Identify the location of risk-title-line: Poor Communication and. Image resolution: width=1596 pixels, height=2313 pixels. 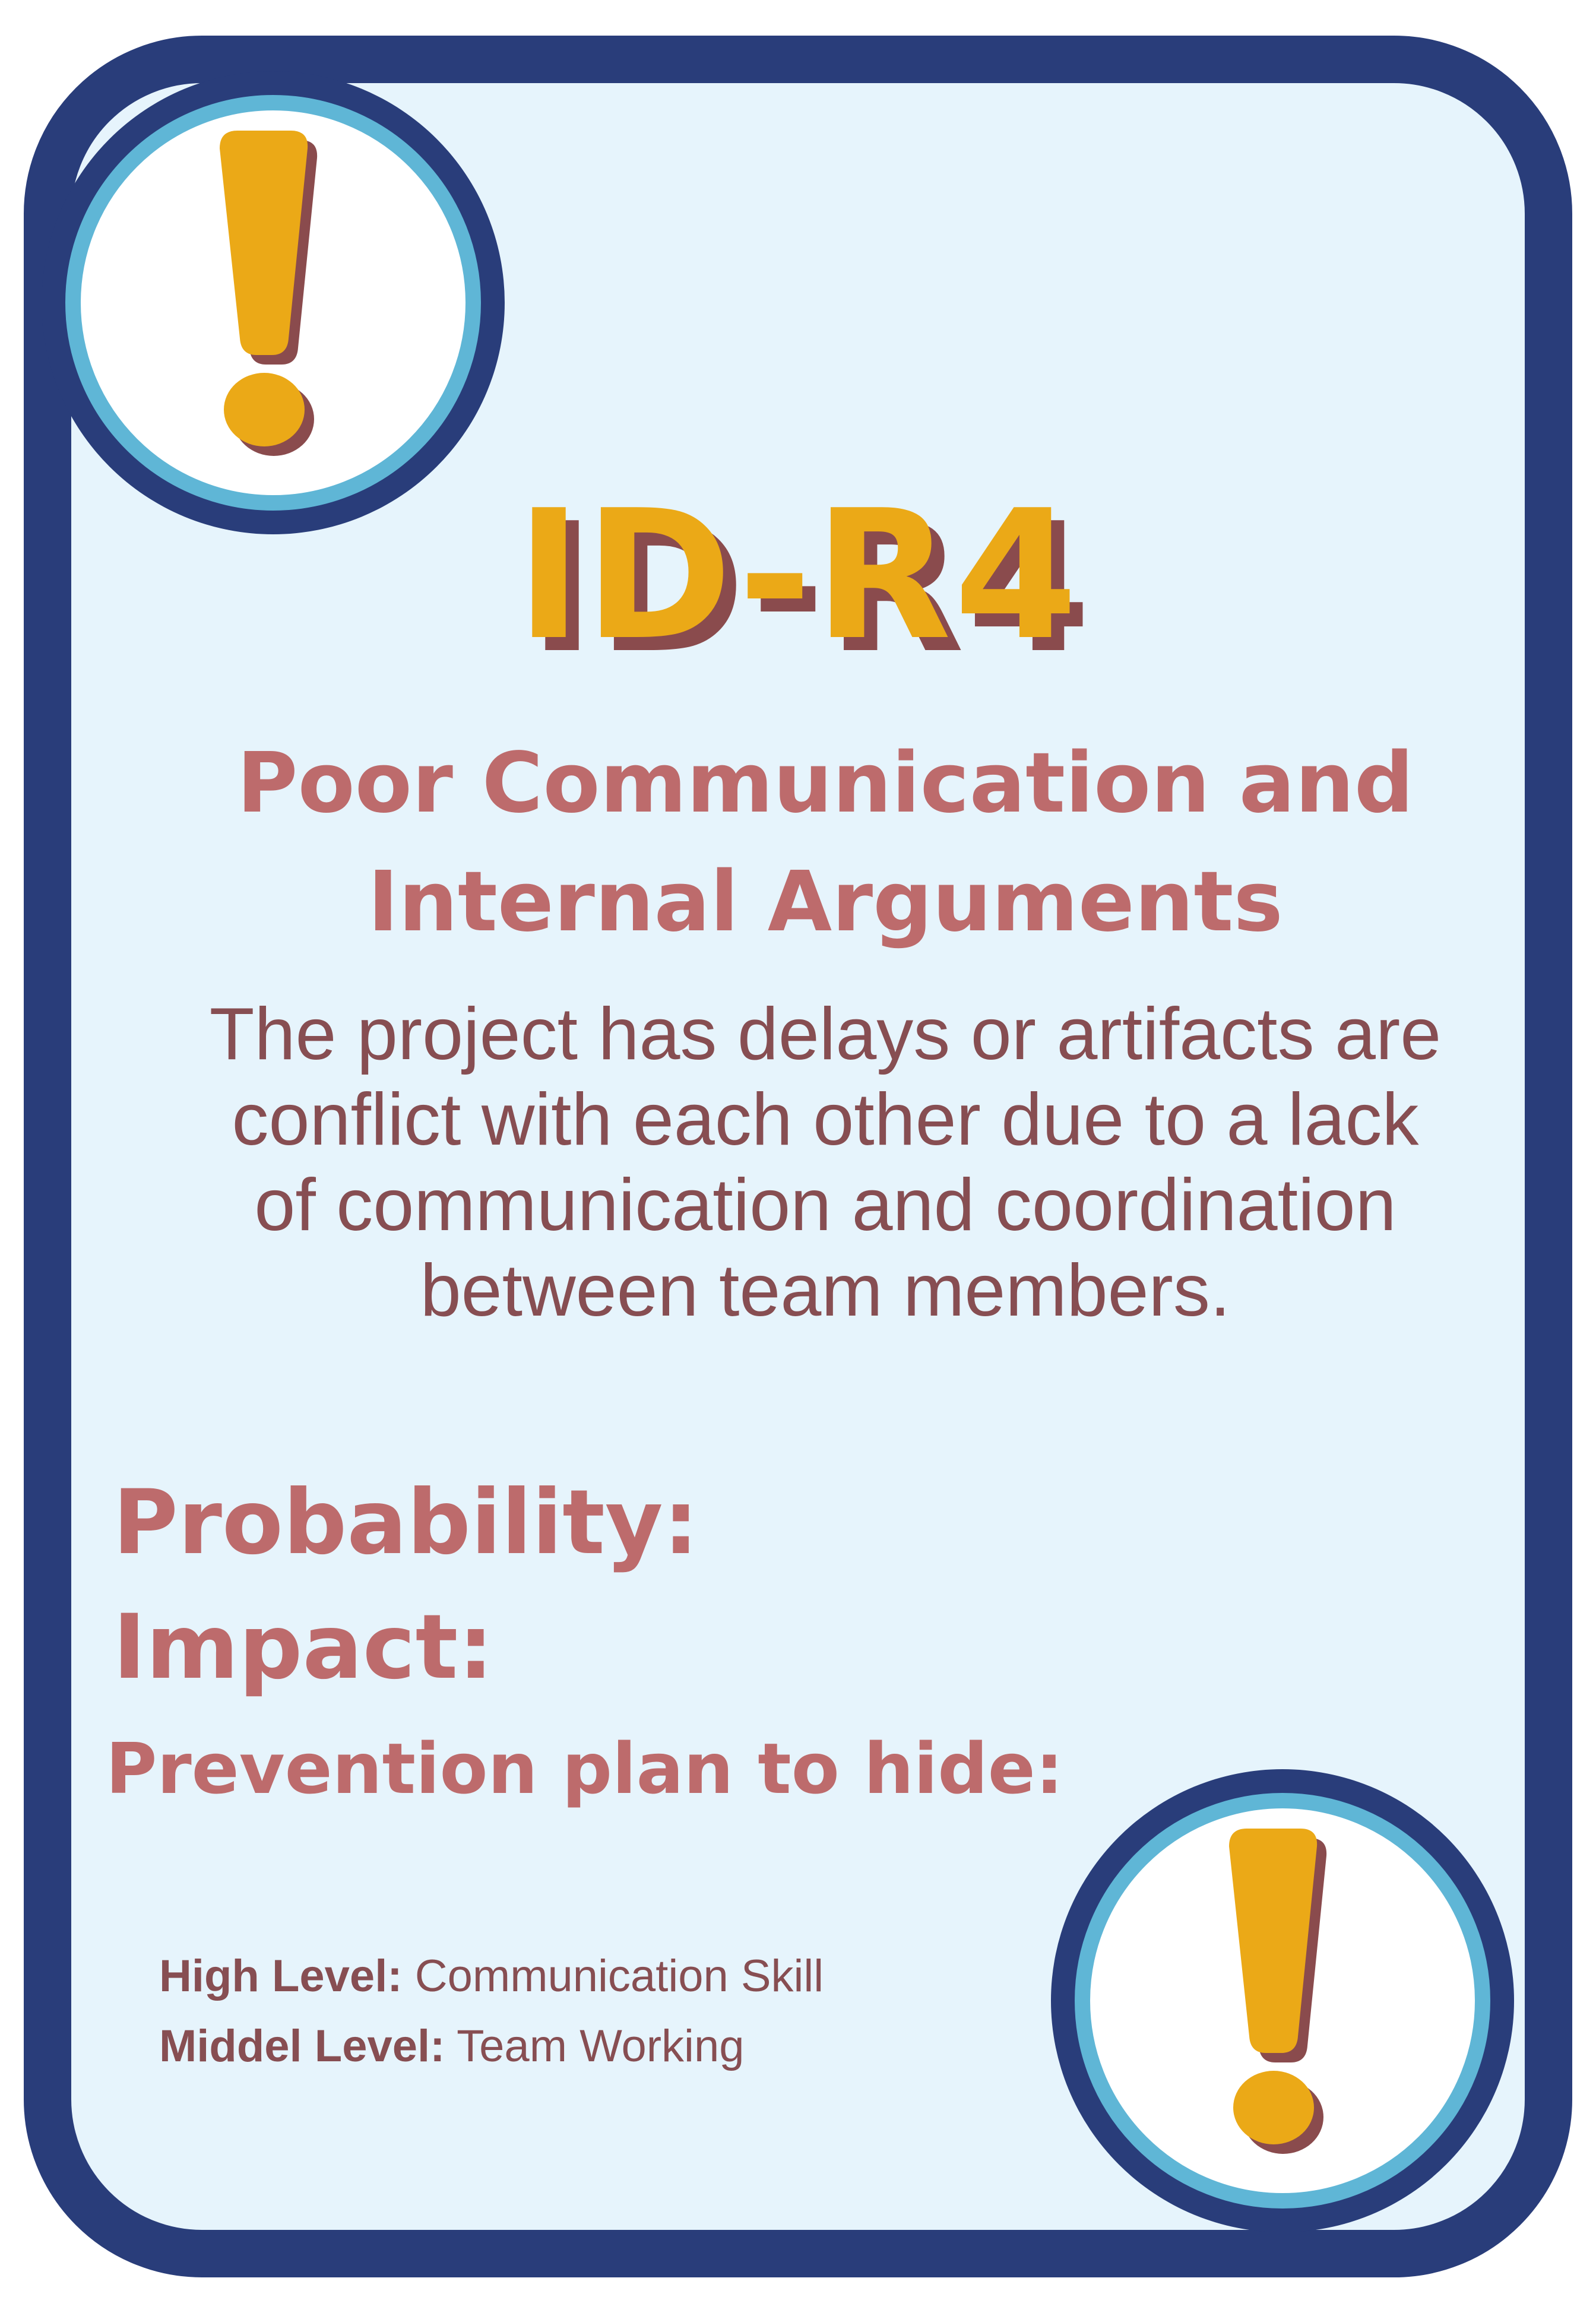
(825, 783).